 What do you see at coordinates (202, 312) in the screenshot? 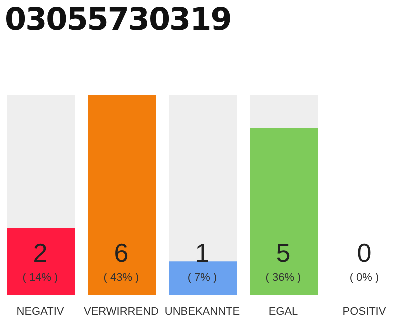
I see `x-tick-label: UNBEKANNTE` at bounding box center [202, 312].